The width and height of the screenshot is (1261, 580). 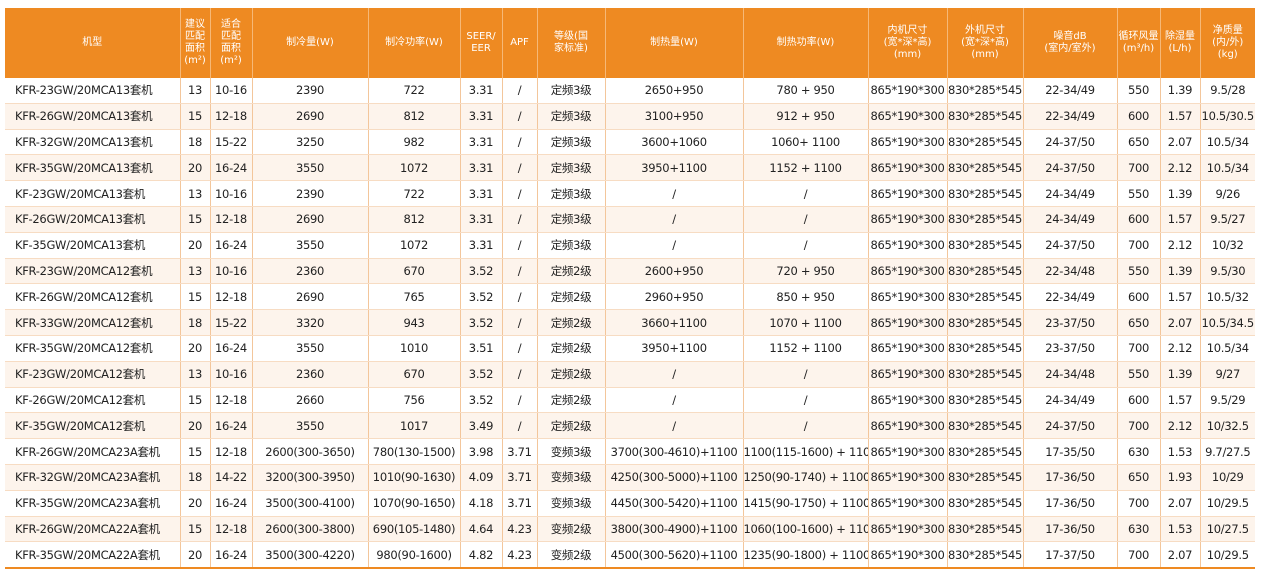 I want to click on table-cell: 15-22, so click(x=231, y=142).